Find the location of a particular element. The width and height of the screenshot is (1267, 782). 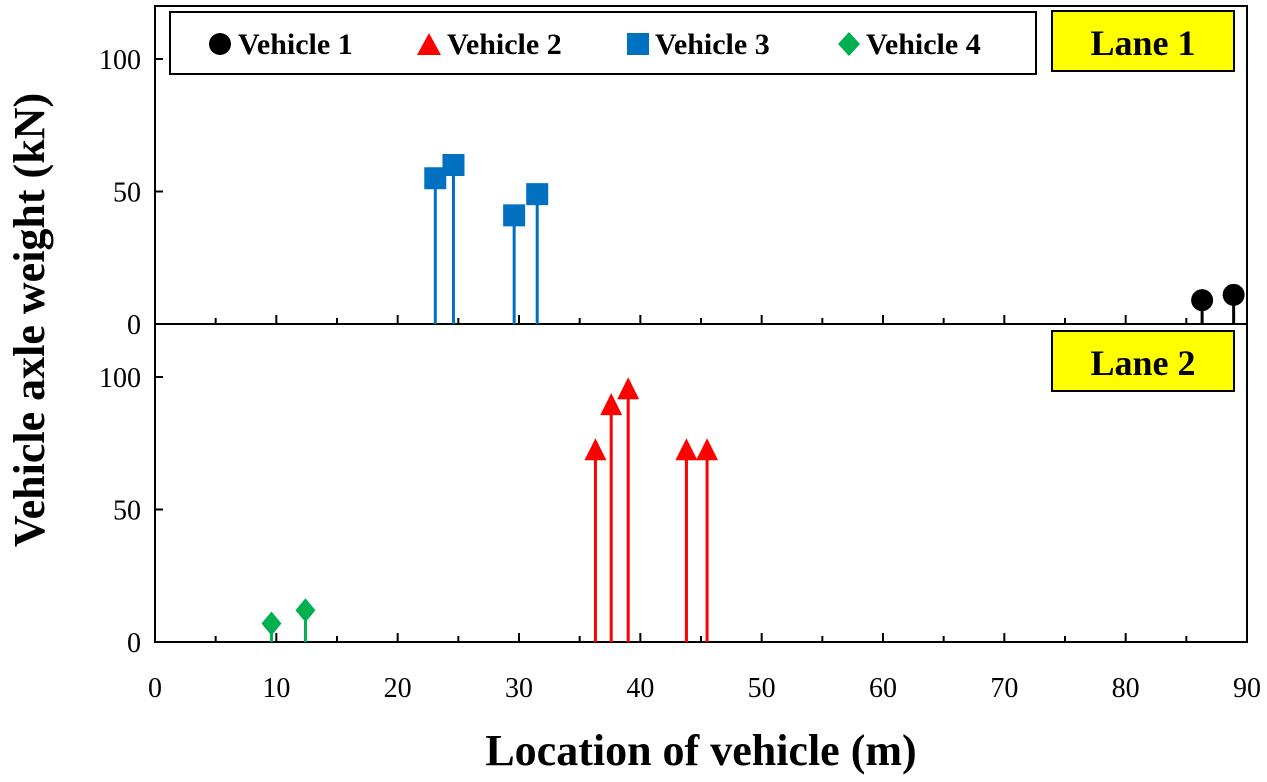

lane-label-1: Lane 1 is located at coordinates (1143, 41).